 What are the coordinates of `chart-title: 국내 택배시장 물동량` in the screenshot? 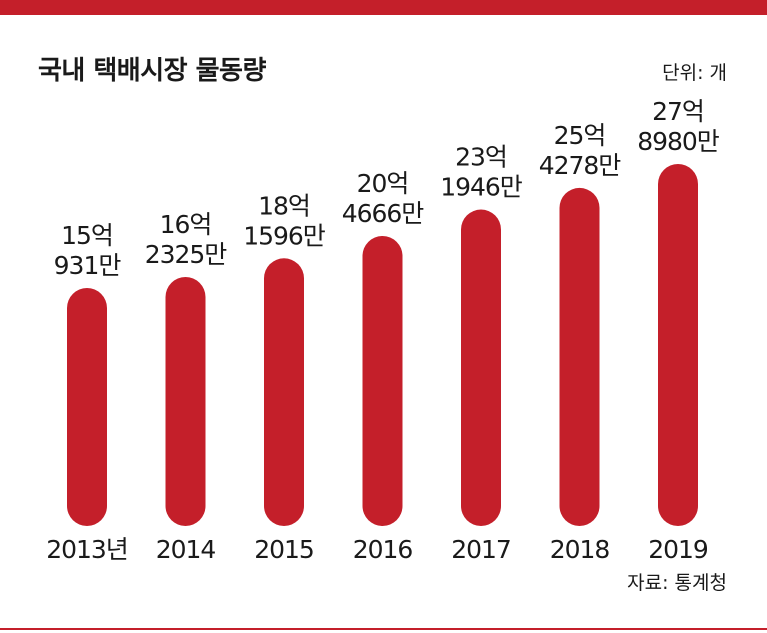 It's located at (152, 71).